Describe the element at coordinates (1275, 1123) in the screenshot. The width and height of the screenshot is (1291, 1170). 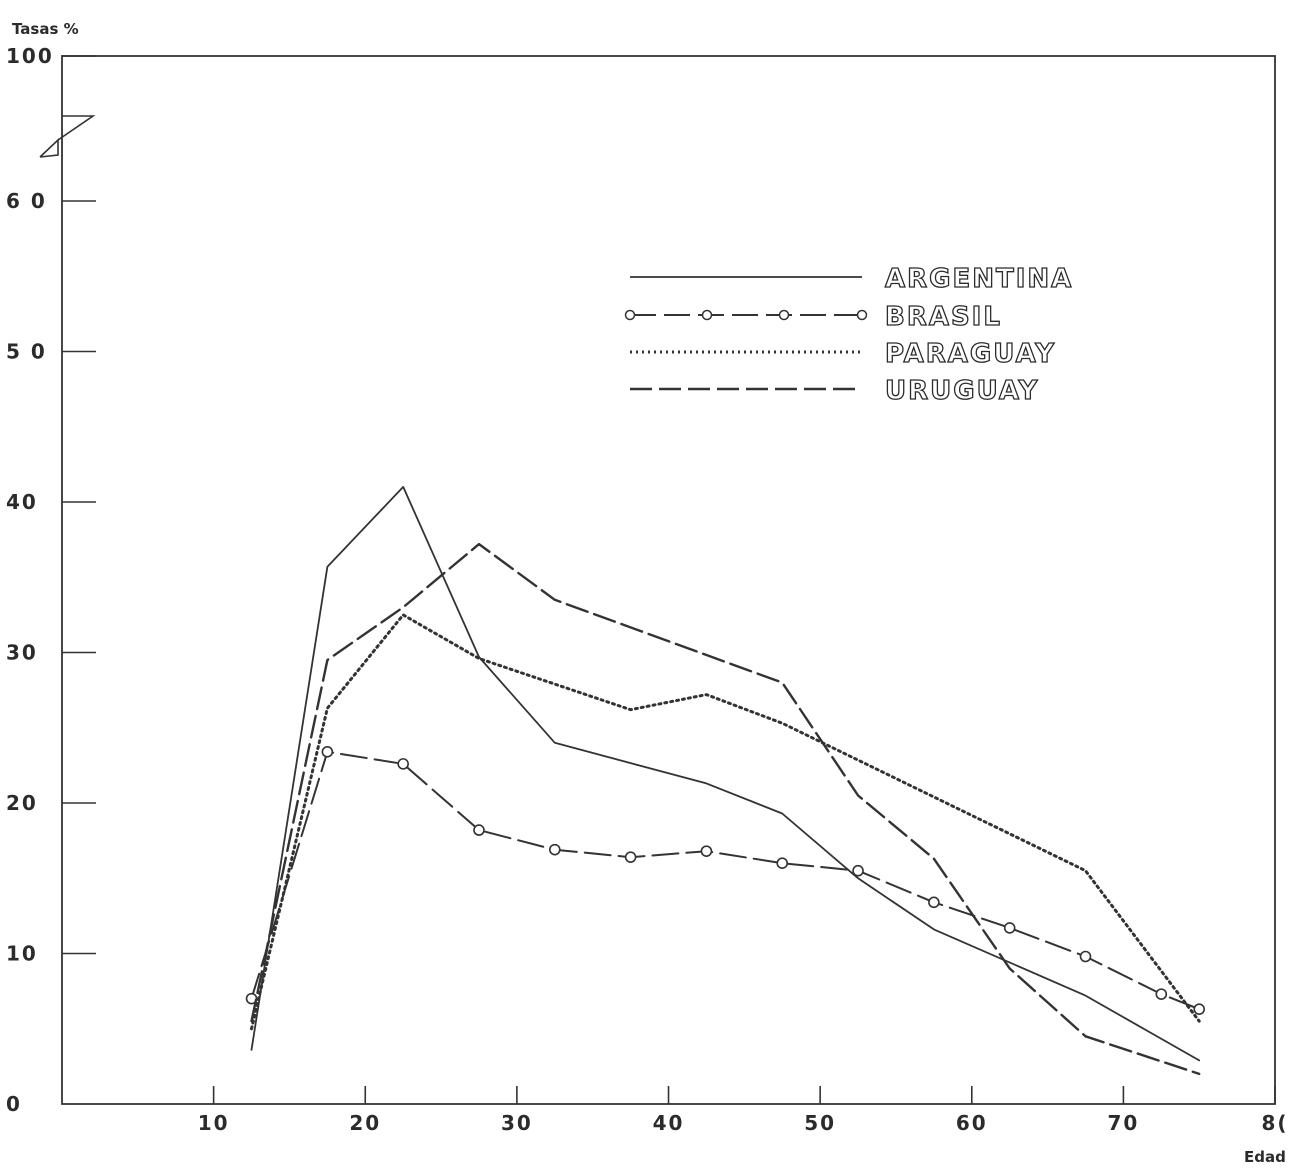
I see `x-tick-label: 8(` at that location.